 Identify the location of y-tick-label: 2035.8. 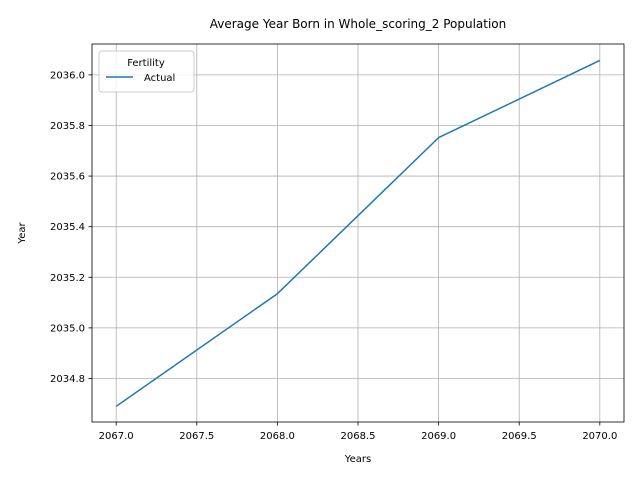
(67, 126).